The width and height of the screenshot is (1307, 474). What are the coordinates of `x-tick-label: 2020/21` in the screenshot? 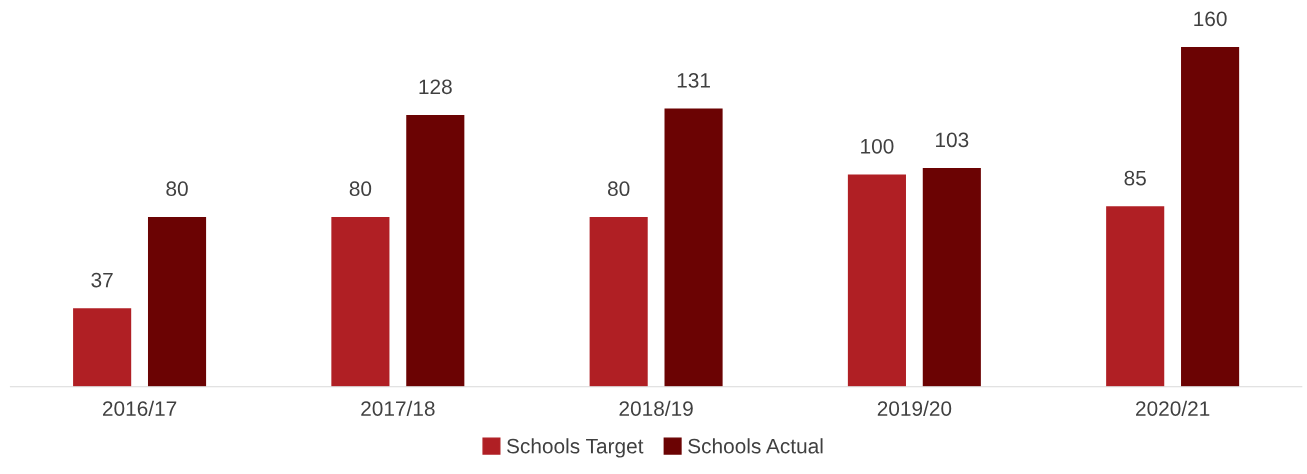 It's located at (1173, 408).